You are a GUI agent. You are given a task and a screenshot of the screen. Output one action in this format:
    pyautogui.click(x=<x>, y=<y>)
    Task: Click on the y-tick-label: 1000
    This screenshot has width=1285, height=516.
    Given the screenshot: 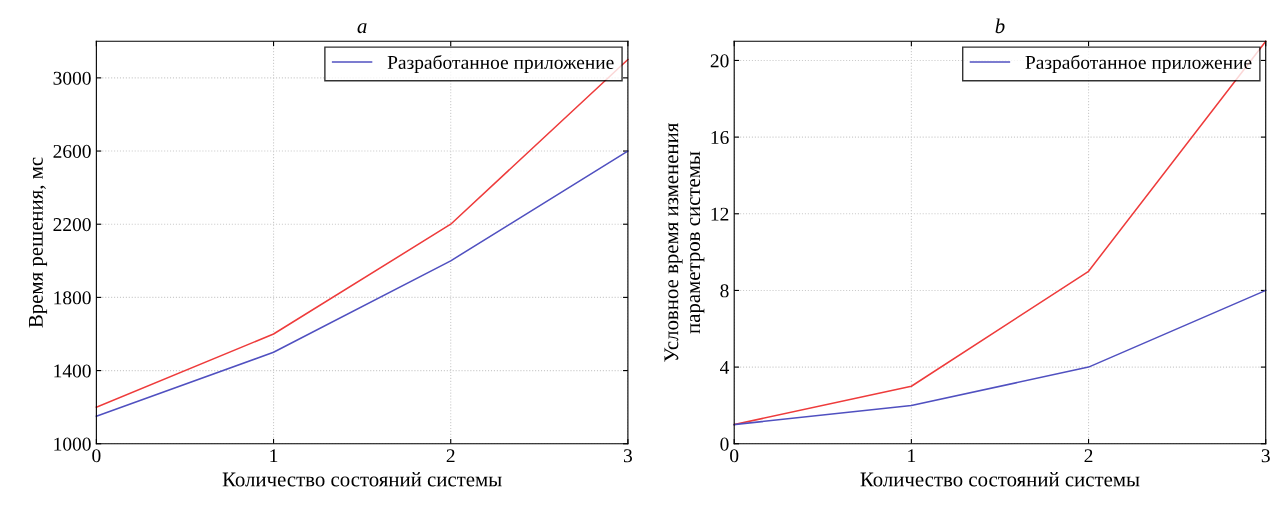 What is the action you would take?
    pyautogui.click(x=72, y=444)
    